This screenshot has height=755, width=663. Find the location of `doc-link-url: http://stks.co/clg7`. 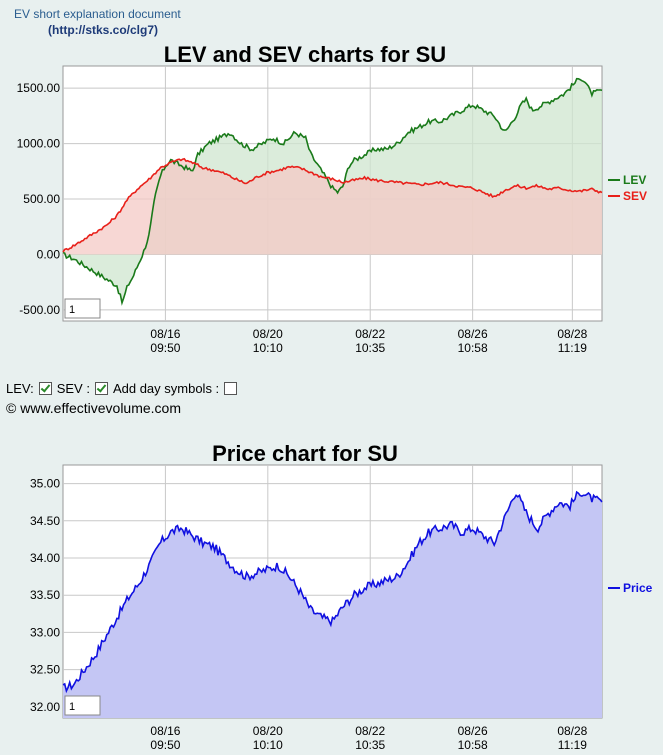

doc-link-url: http://stks.co/clg7 is located at coordinates (103, 30).